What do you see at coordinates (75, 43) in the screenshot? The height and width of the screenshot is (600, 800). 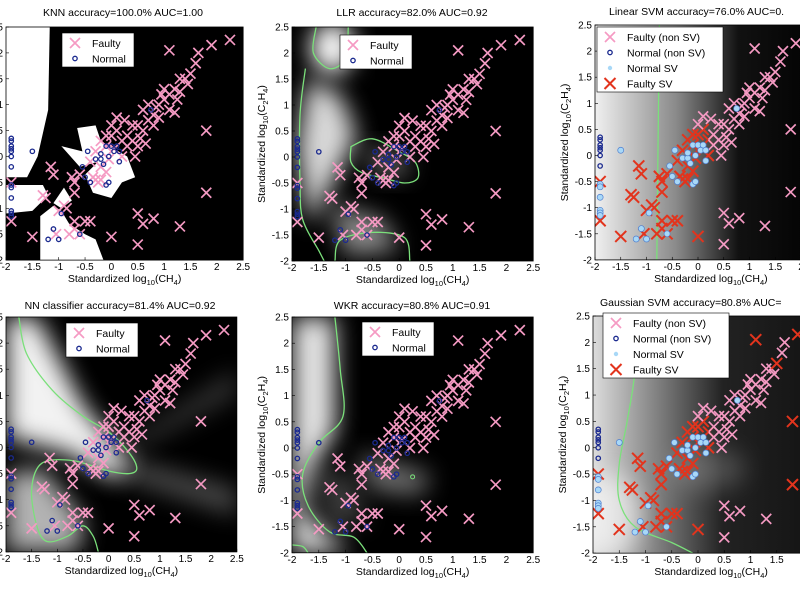 I see `faulty-legend-marker` at bounding box center [75, 43].